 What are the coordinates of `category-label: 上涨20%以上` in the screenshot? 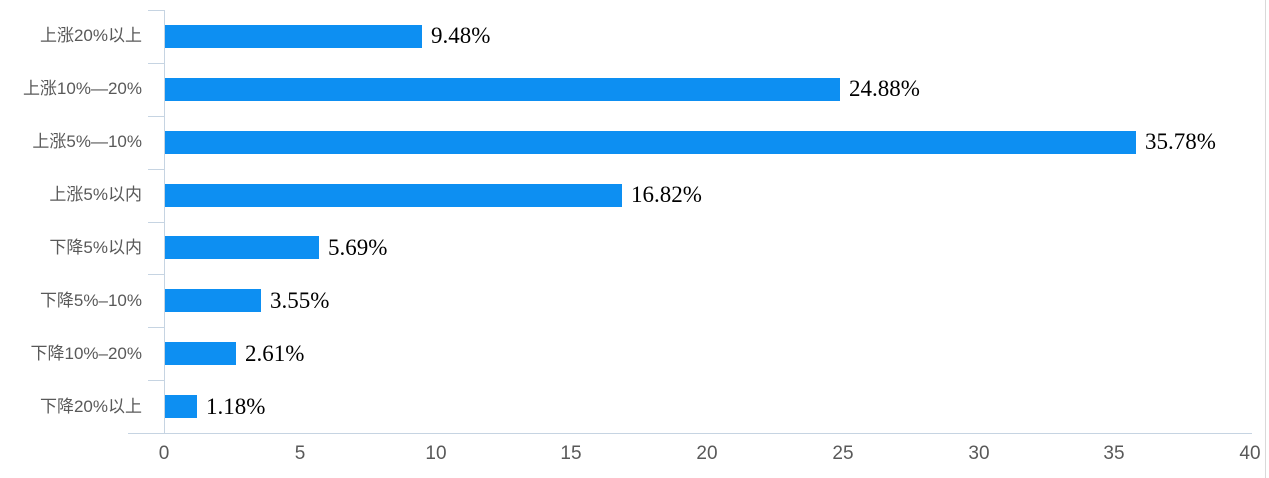 It's located at (90, 35).